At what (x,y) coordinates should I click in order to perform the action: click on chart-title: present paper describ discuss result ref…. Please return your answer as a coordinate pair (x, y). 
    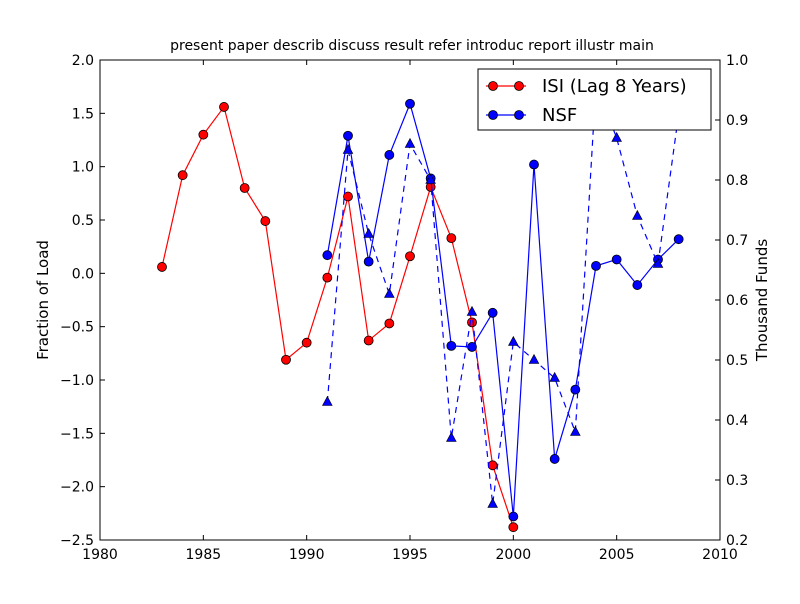
    Looking at the image, I should click on (412, 46).